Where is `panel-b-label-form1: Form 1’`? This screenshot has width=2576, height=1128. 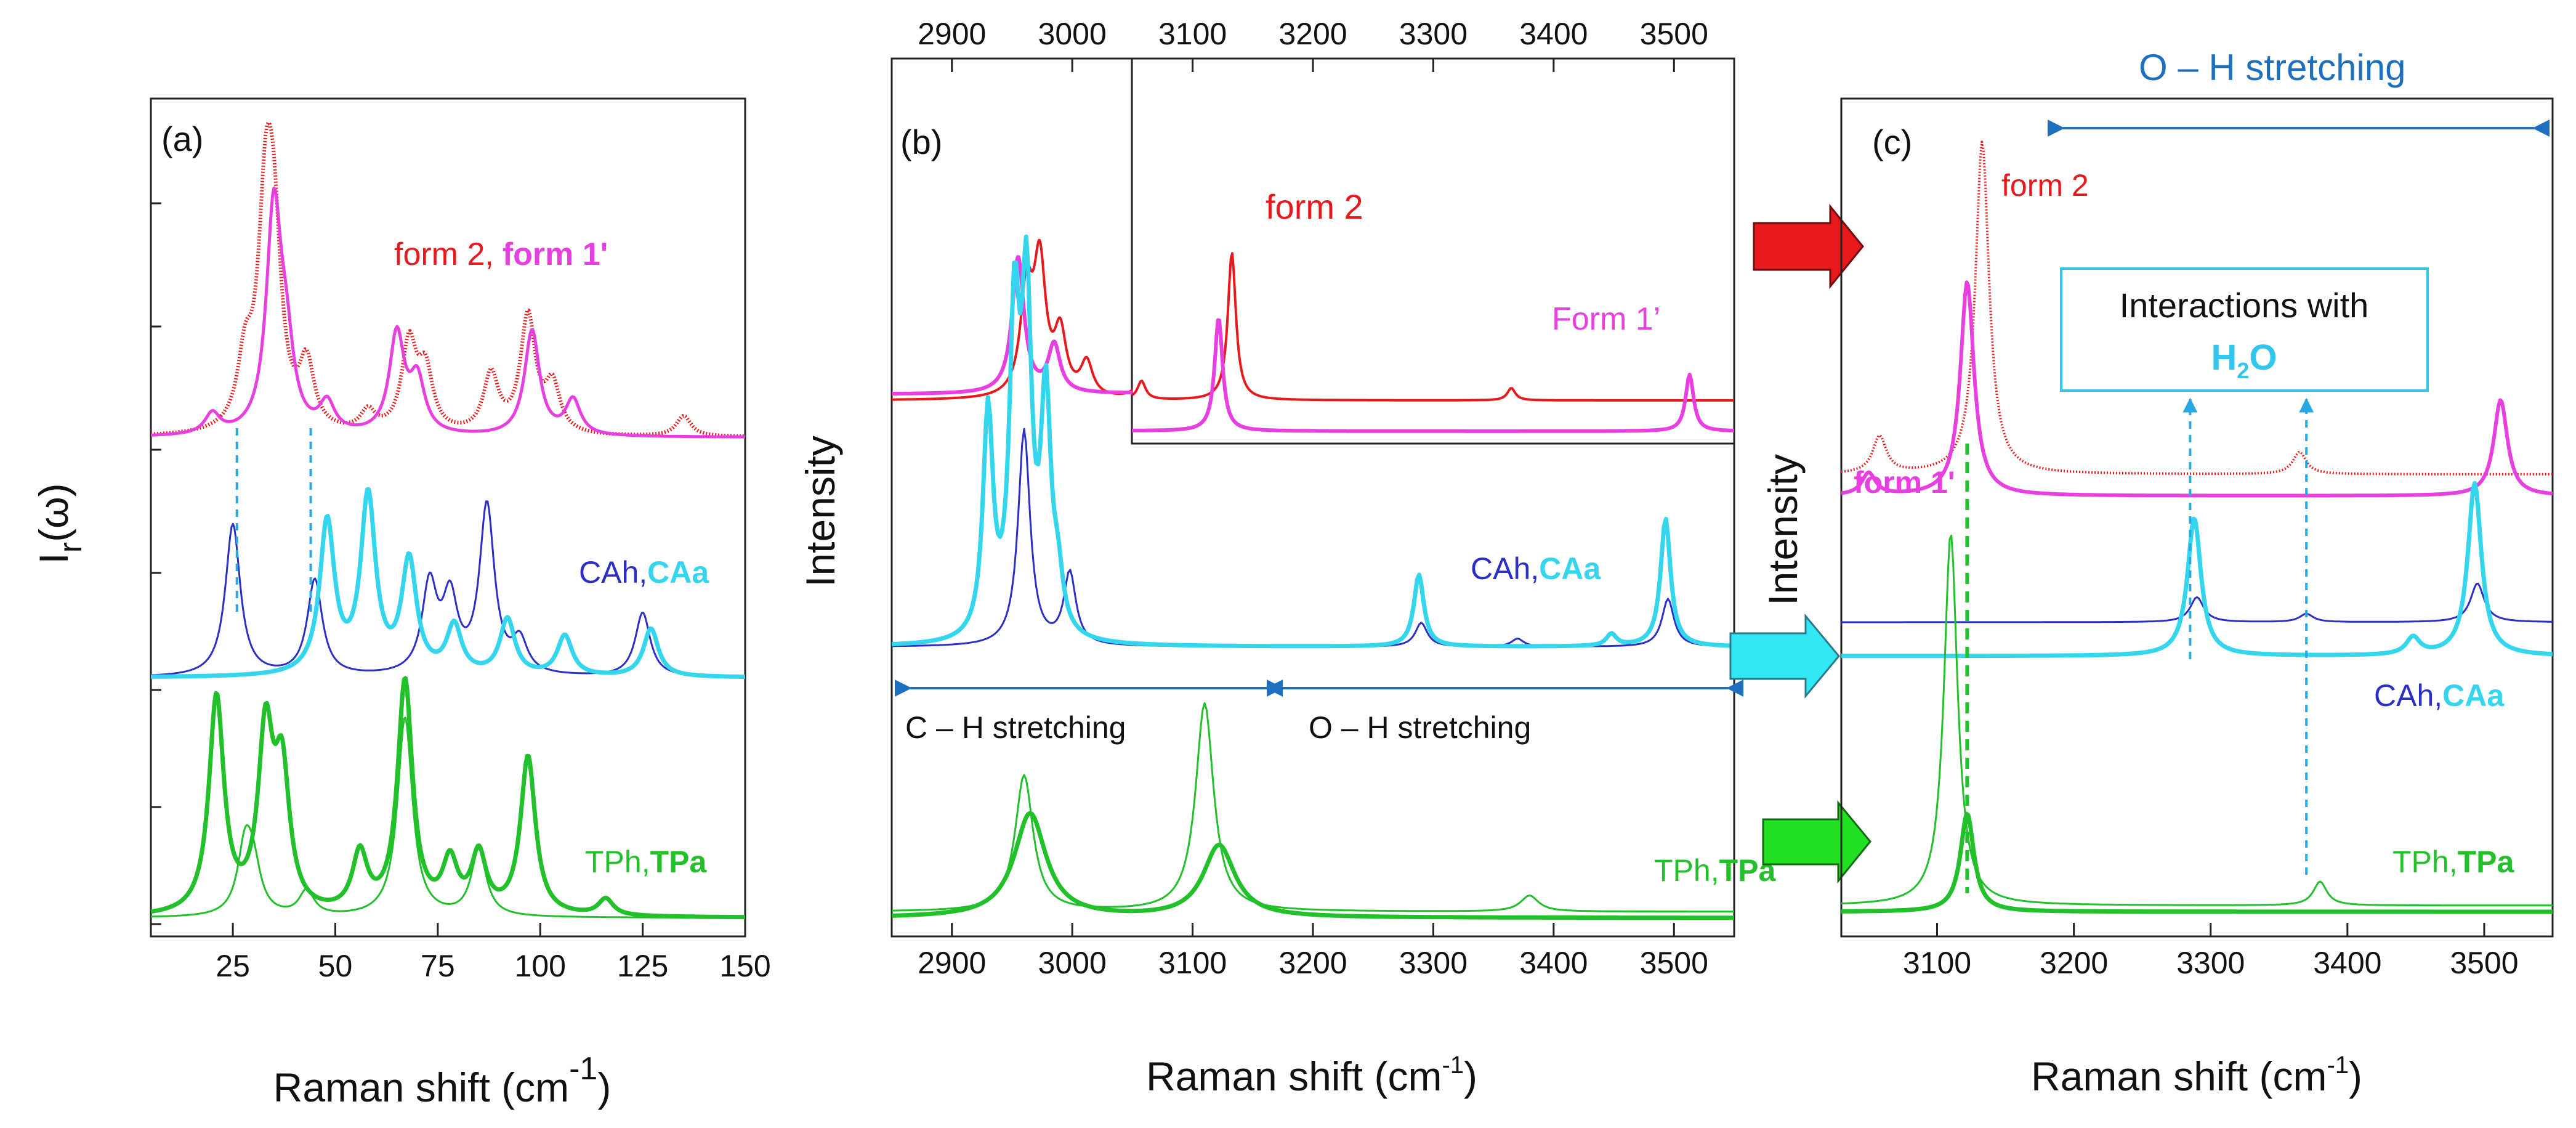
panel-b-label-form1: Form 1’ is located at coordinates (1606, 319).